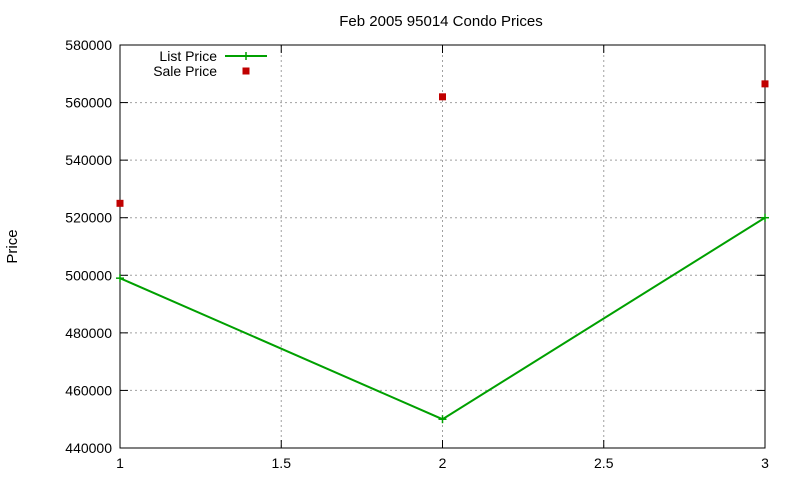 The height and width of the screenshot is (485, 800). What do you see at coordinates (185, 71) in the screenshot?
I see `legend-label-sale-price: Sale Price` at bounding box center [185, 71].